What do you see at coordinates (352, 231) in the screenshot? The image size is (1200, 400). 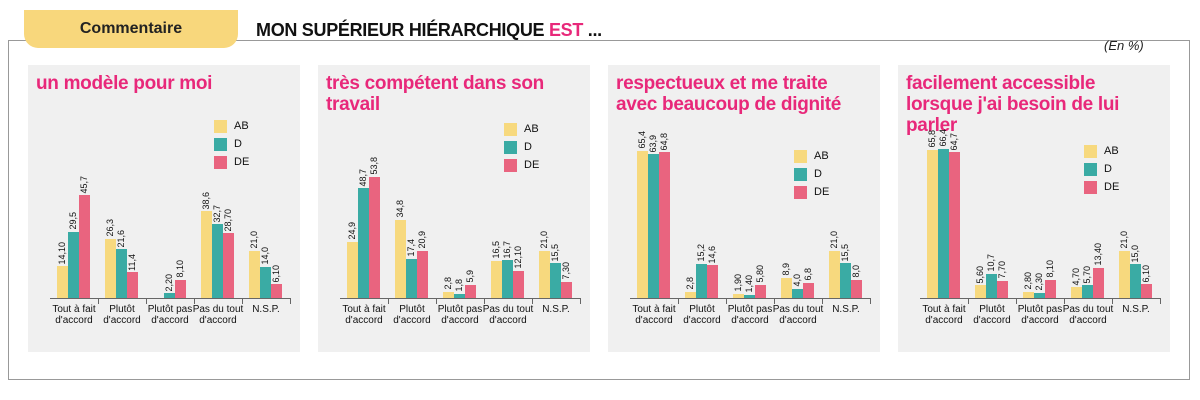 I see `data-label: 24,9` at bounding box center [352, 231].